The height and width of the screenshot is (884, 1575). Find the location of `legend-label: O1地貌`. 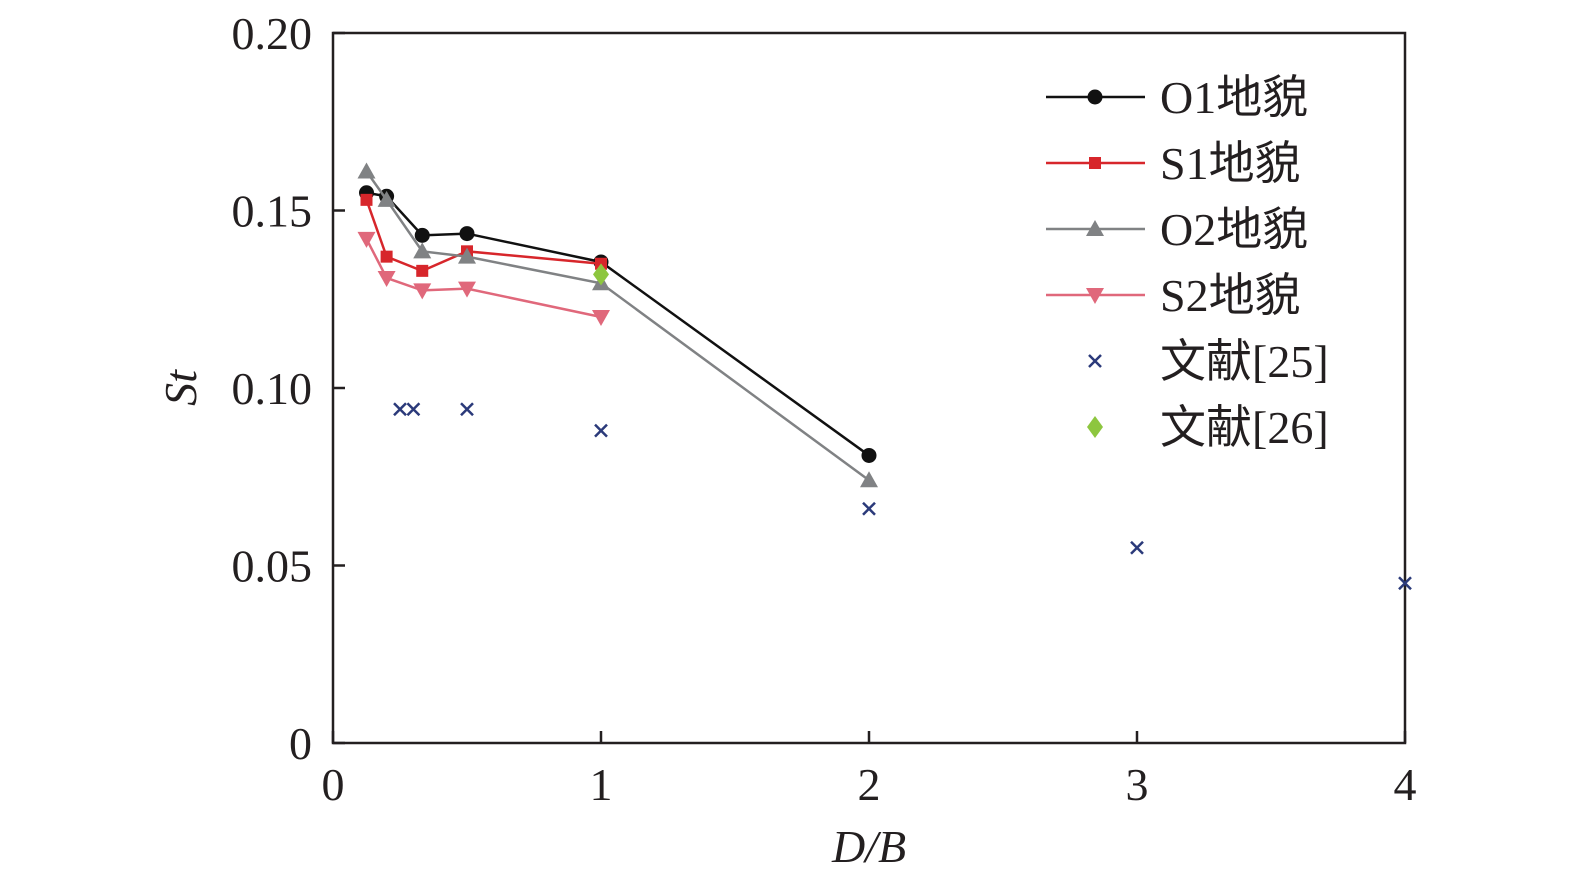

legend-label: O1地貌 is located at coordinates (1234, 97).